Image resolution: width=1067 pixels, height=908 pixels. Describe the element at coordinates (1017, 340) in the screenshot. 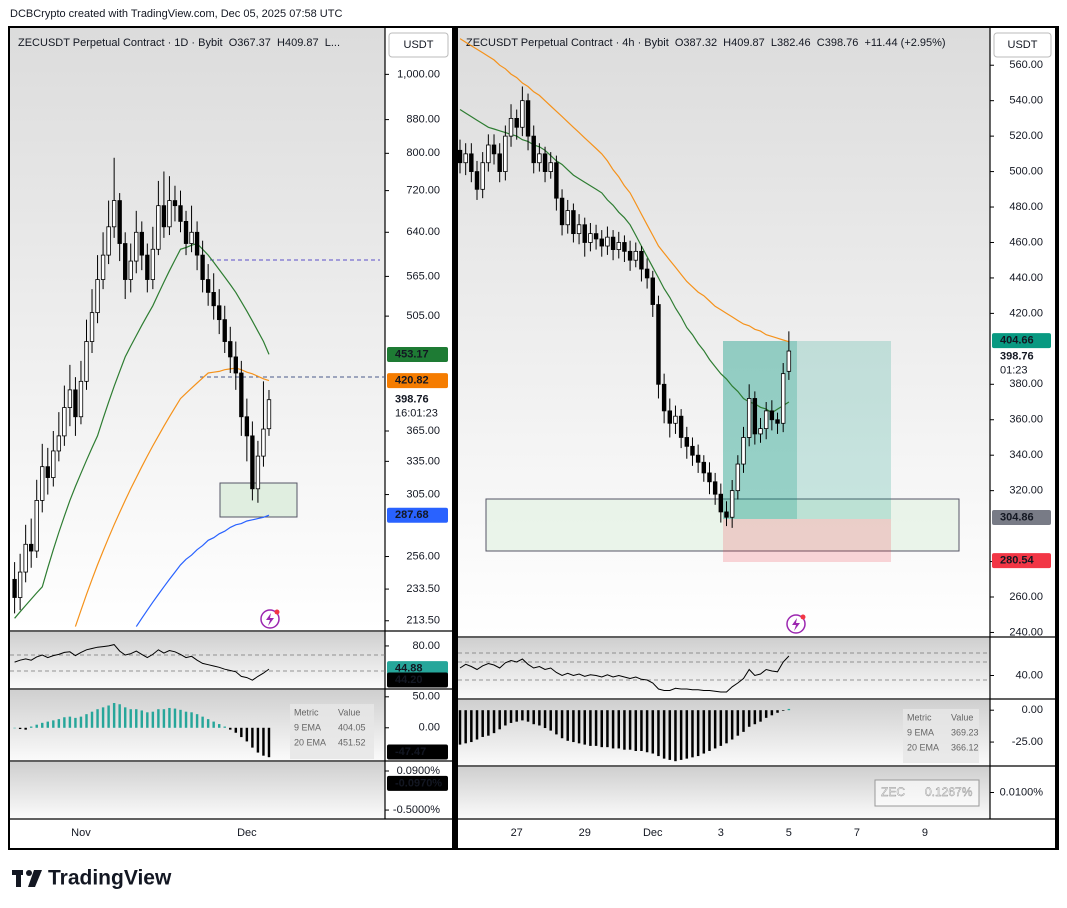

I see `badge-label: 404.66` at that location.